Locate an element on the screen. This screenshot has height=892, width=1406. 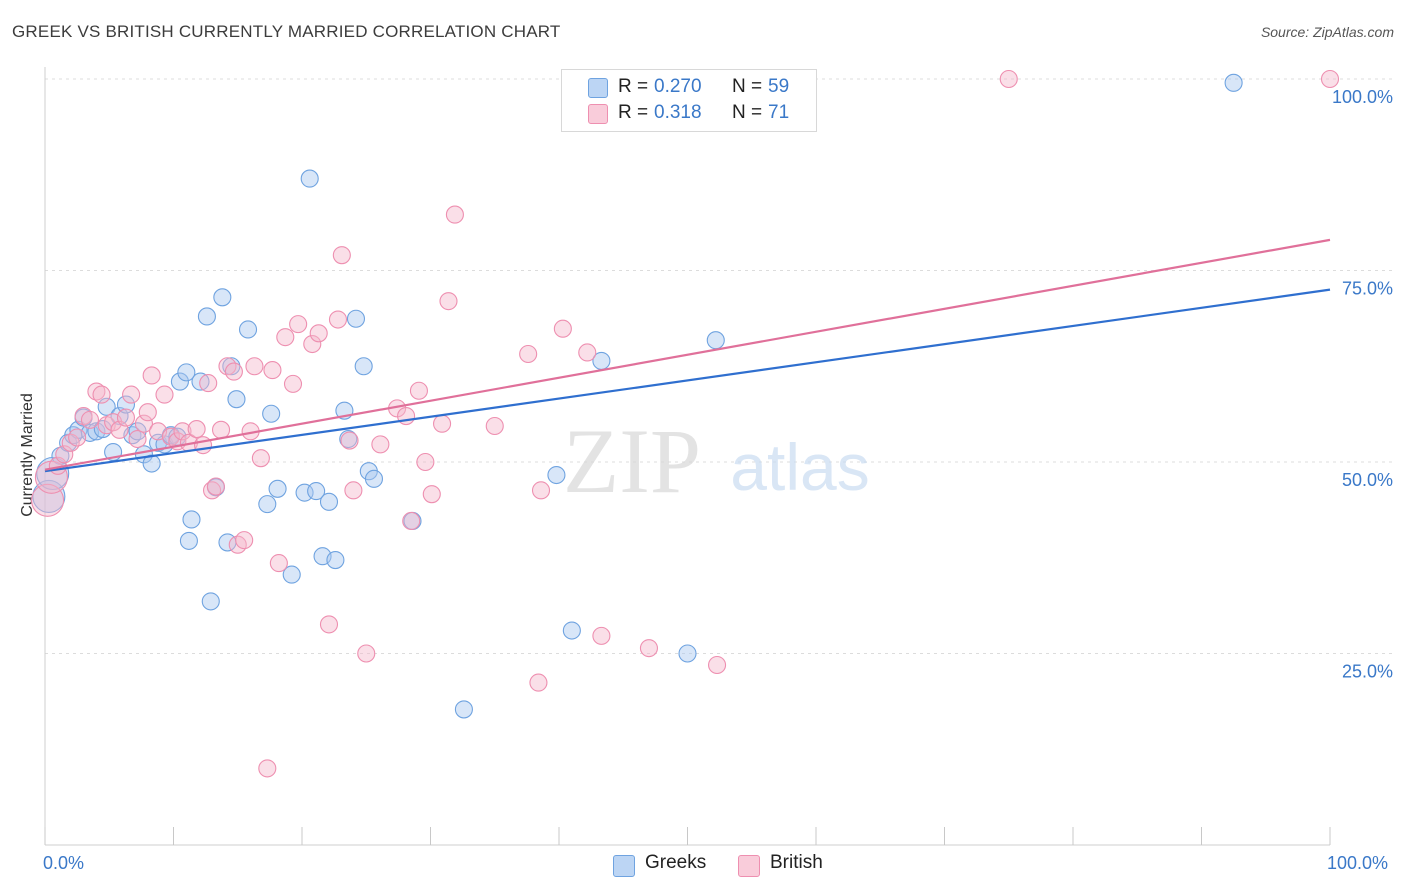
legend-n-value: 71 is located at coordinates (779, 112).